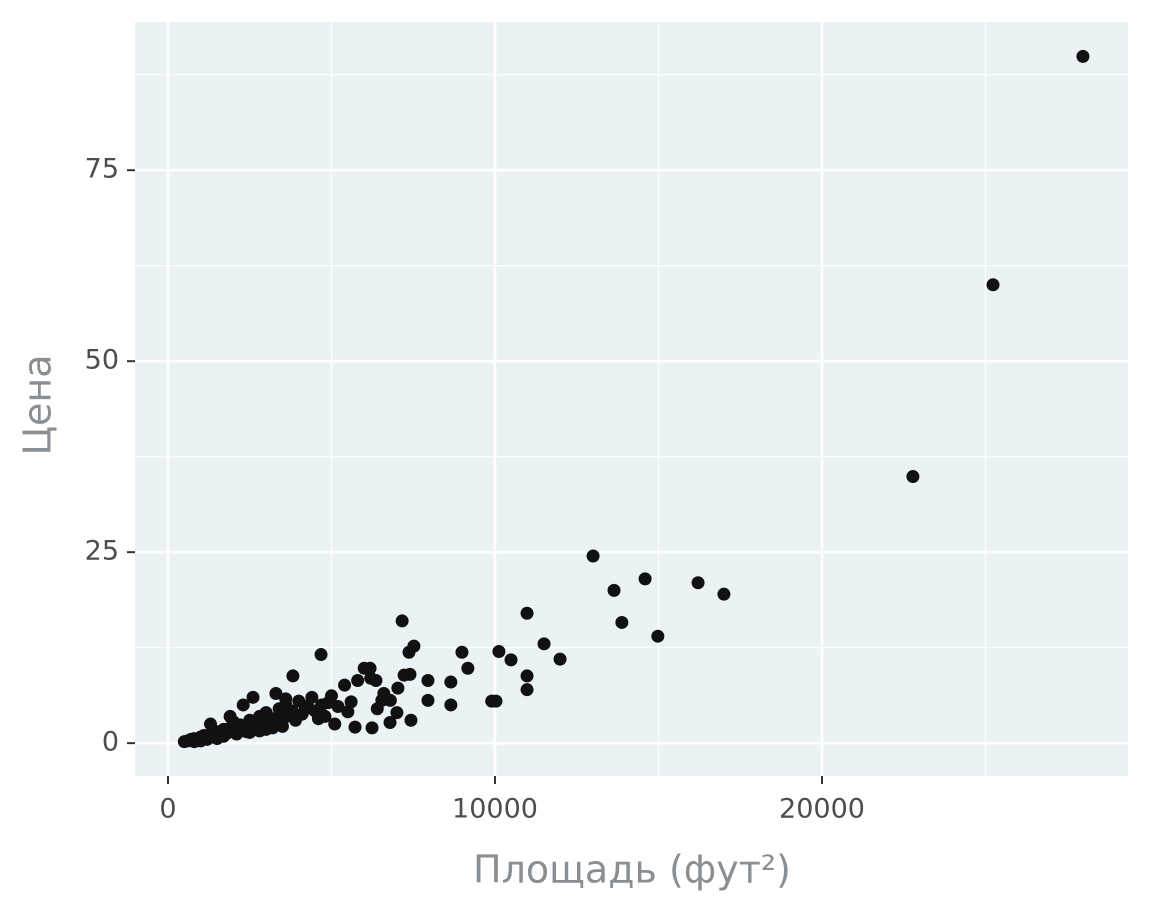  I want to click on x-tick-label: 10000, so click(495, 809).